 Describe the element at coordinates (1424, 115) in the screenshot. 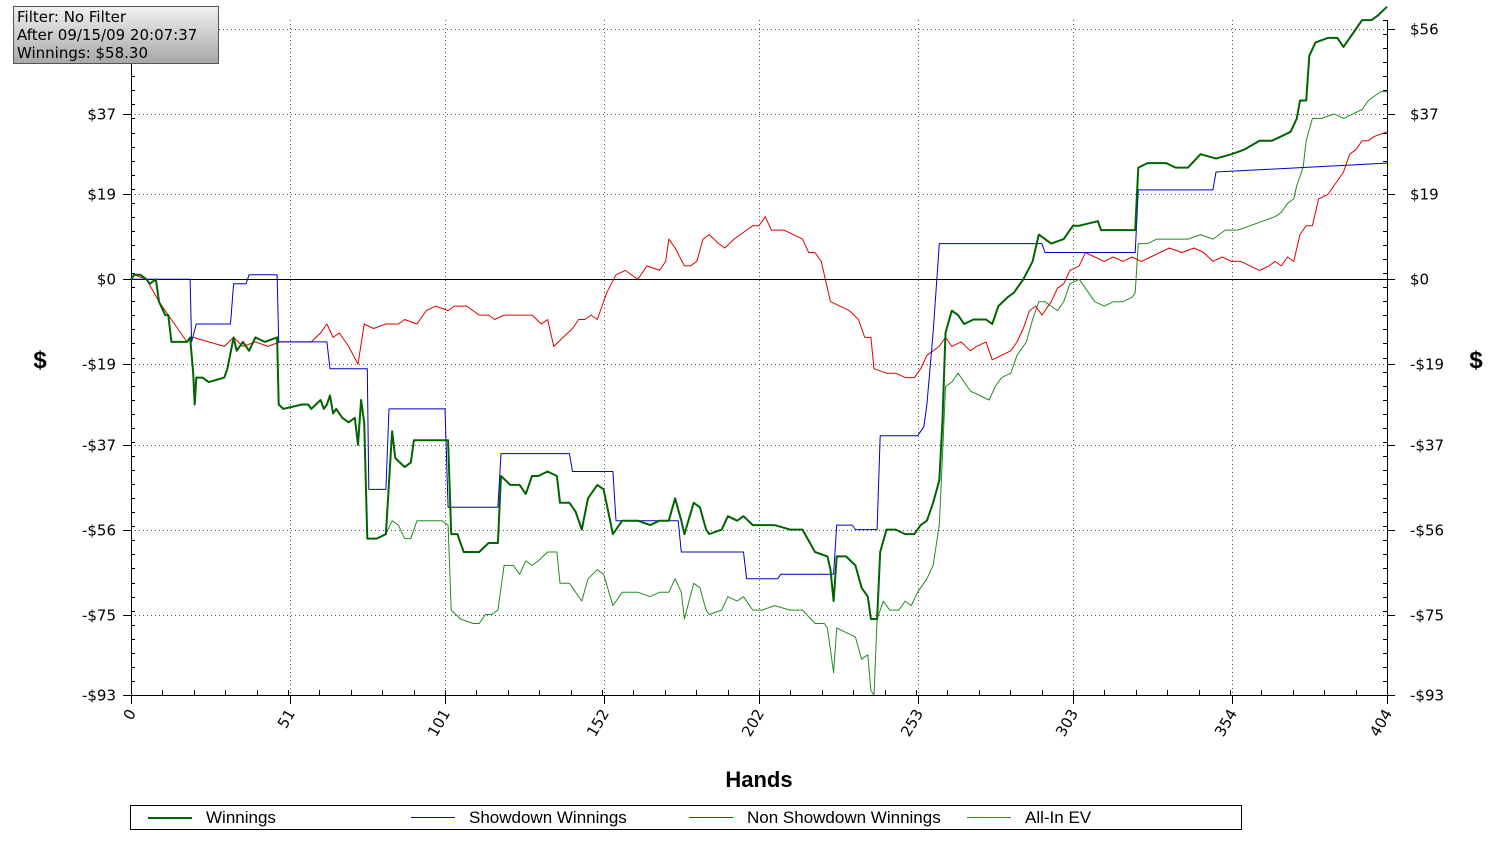

I see `y-tick-label-right: $37` at that location.